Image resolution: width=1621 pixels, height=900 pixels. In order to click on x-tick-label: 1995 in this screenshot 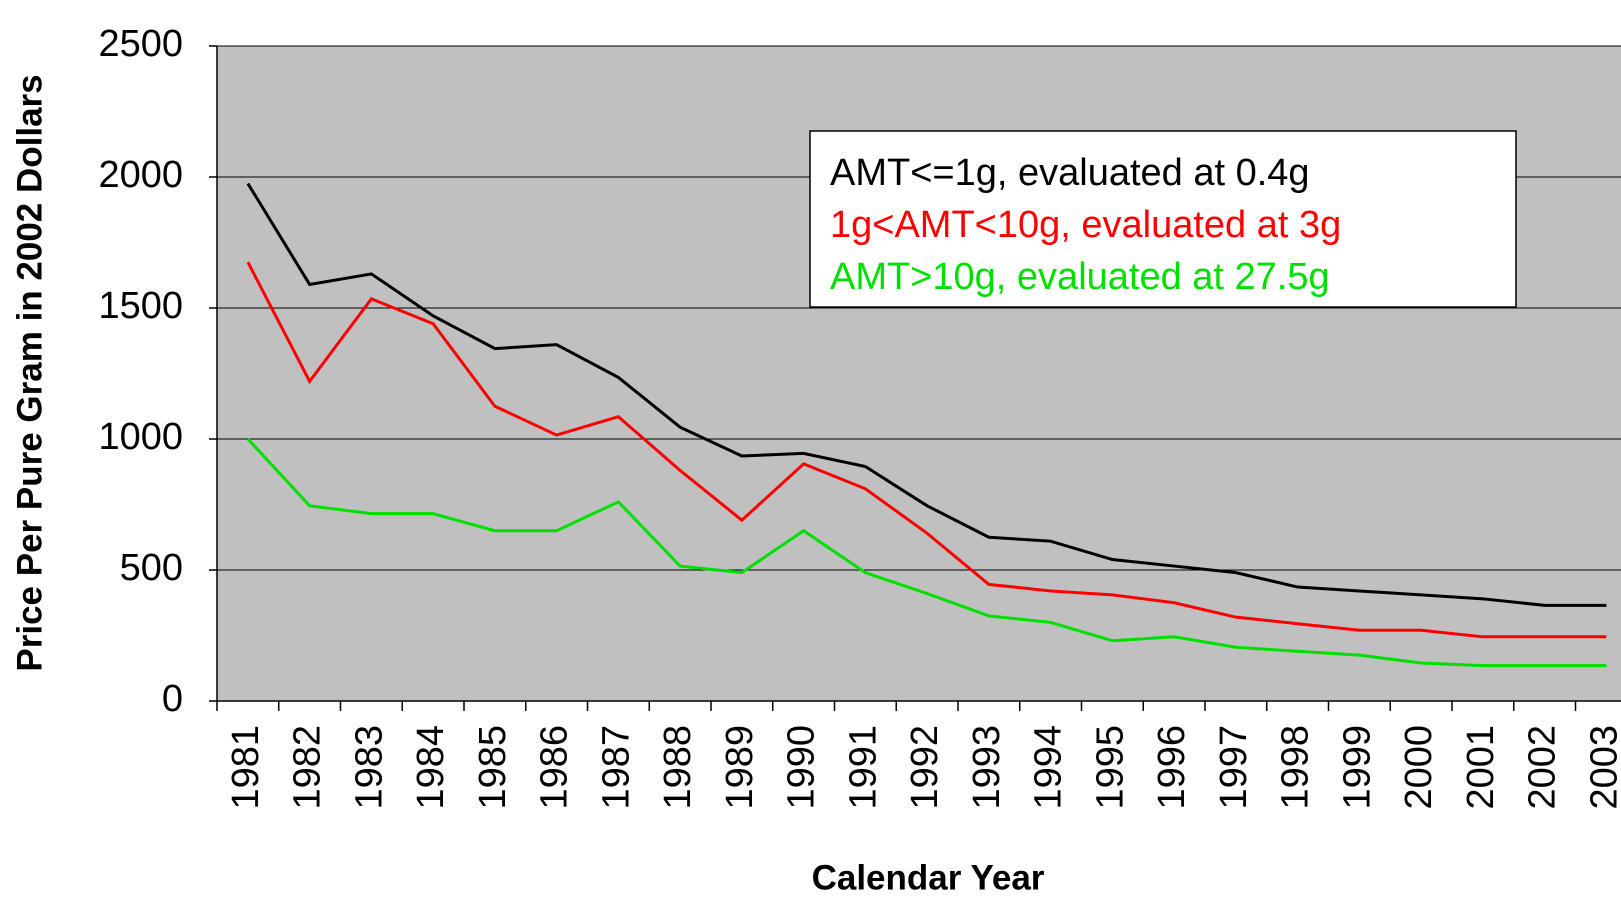, I will do `click(1110, 767)`.